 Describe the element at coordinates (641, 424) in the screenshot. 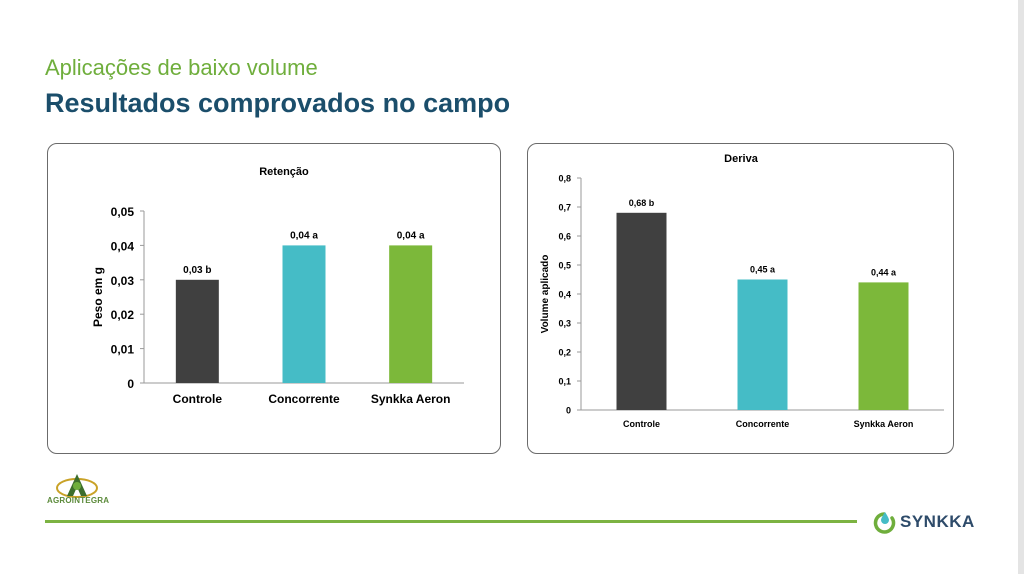

I see `deriva-category-label-1: Controle` at that location.